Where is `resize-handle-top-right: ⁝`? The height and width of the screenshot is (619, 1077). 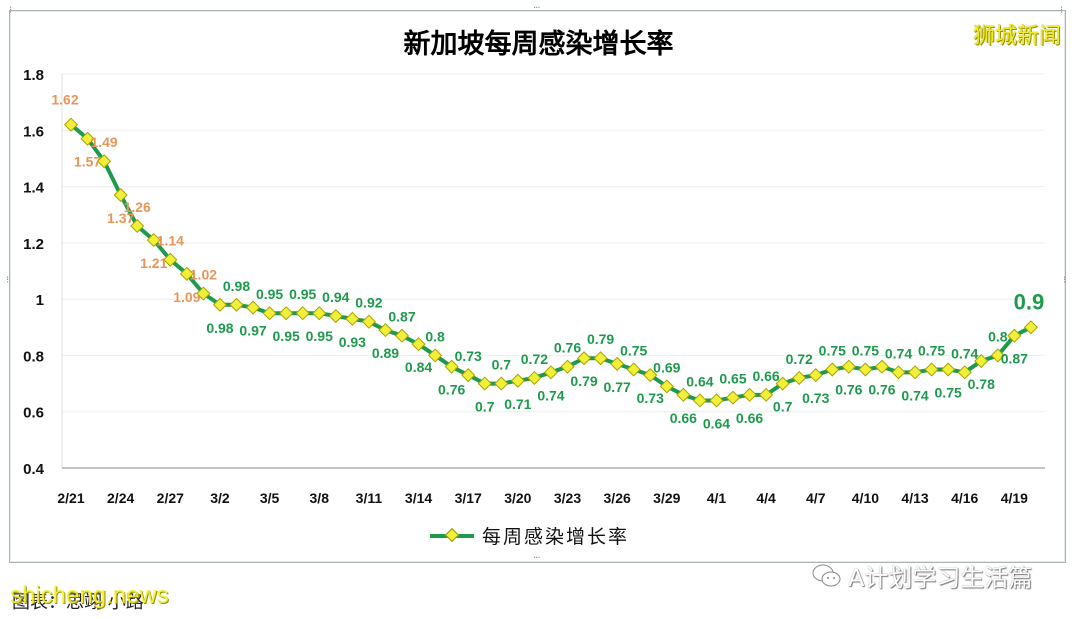
resize-handle-top-right: ⁝ is located at coordinates (1061, 10).